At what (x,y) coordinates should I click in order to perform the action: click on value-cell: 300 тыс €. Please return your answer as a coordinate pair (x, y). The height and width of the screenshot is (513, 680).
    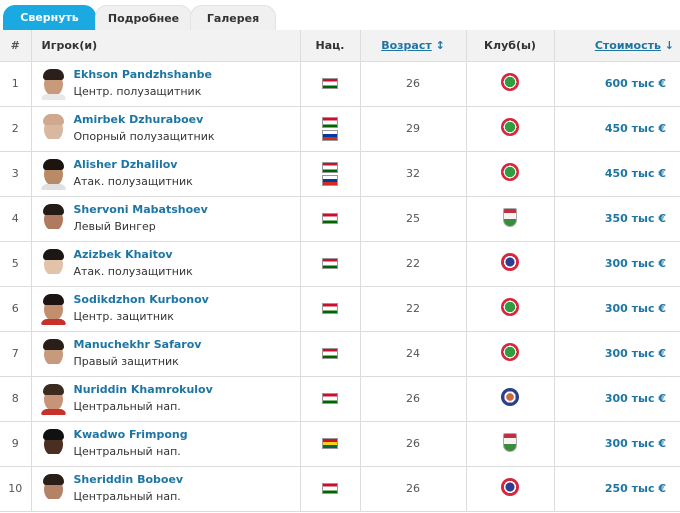
    Looking at the image, I should click on (617, 399).